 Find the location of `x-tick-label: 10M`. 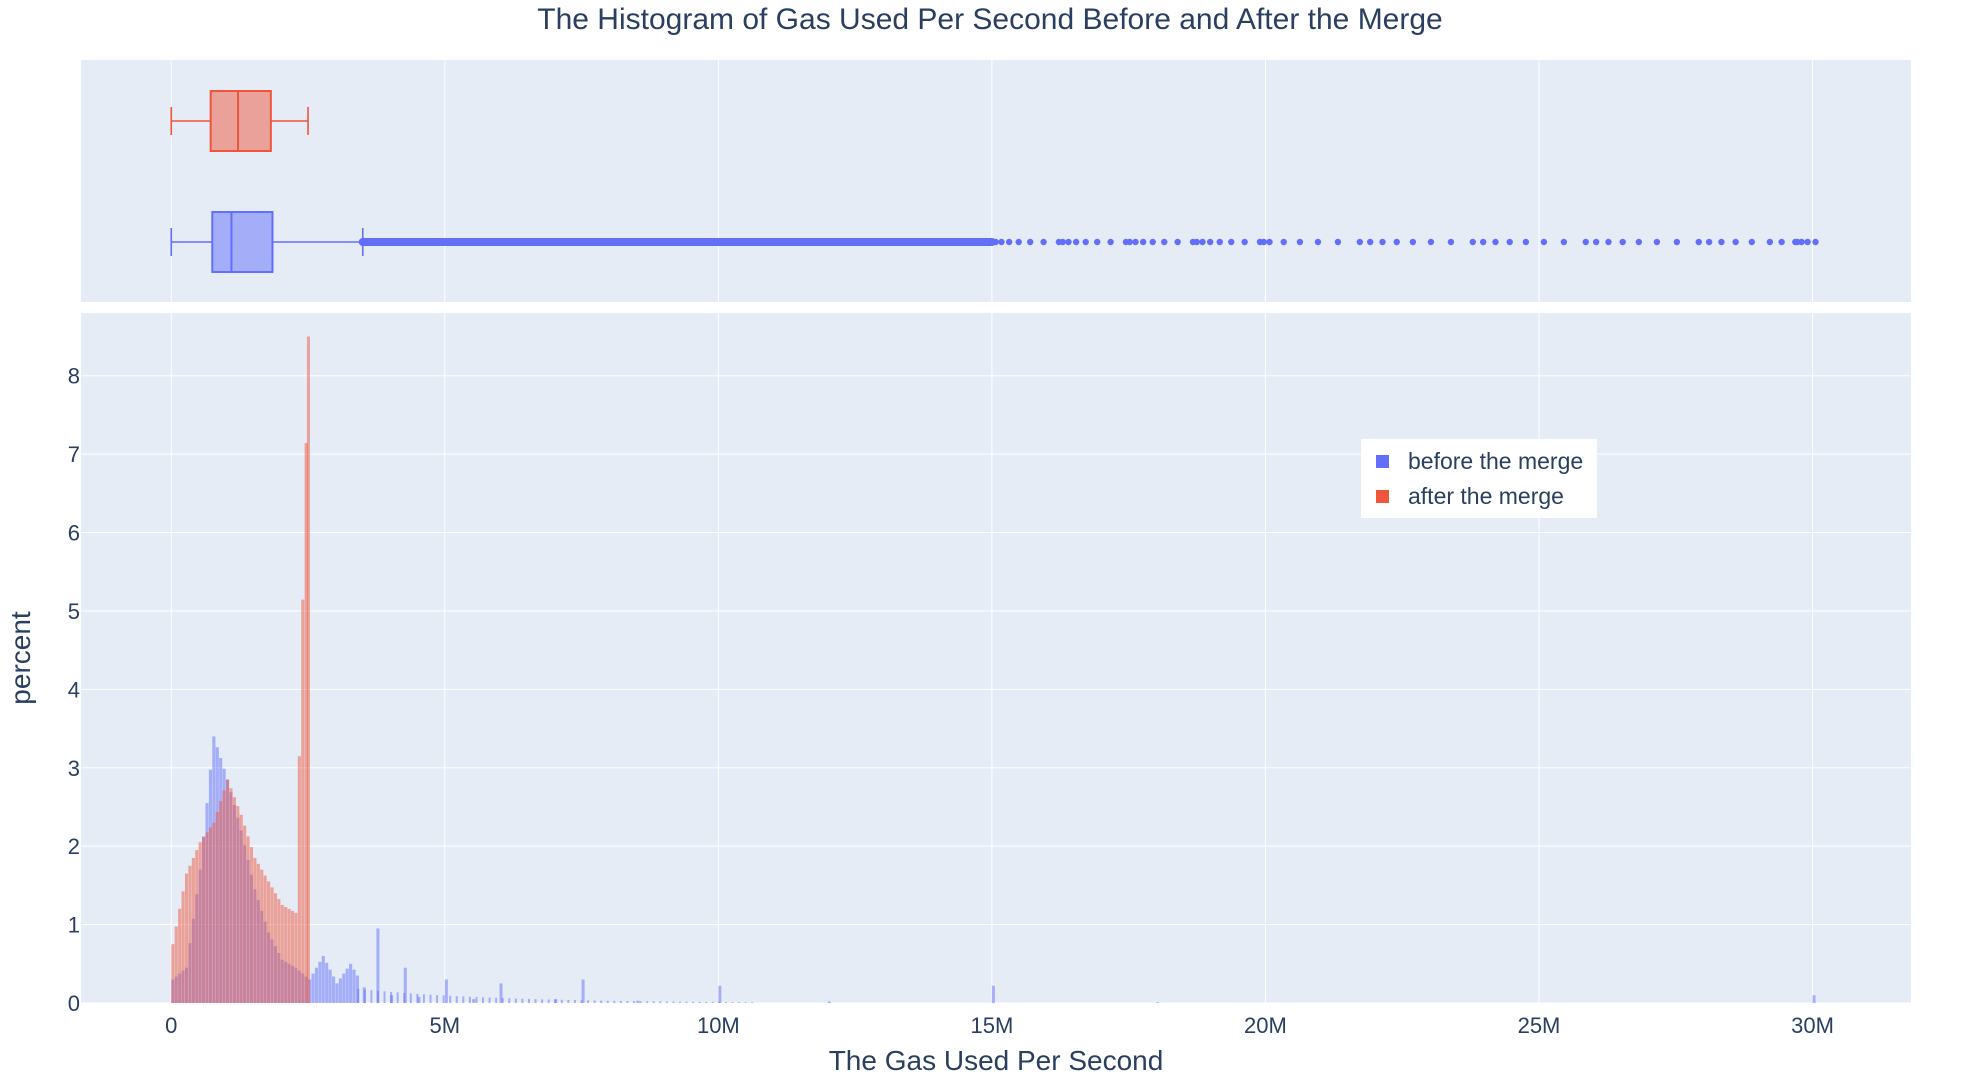

x-tick-label: 10M is located at coordinates (718, 1025).